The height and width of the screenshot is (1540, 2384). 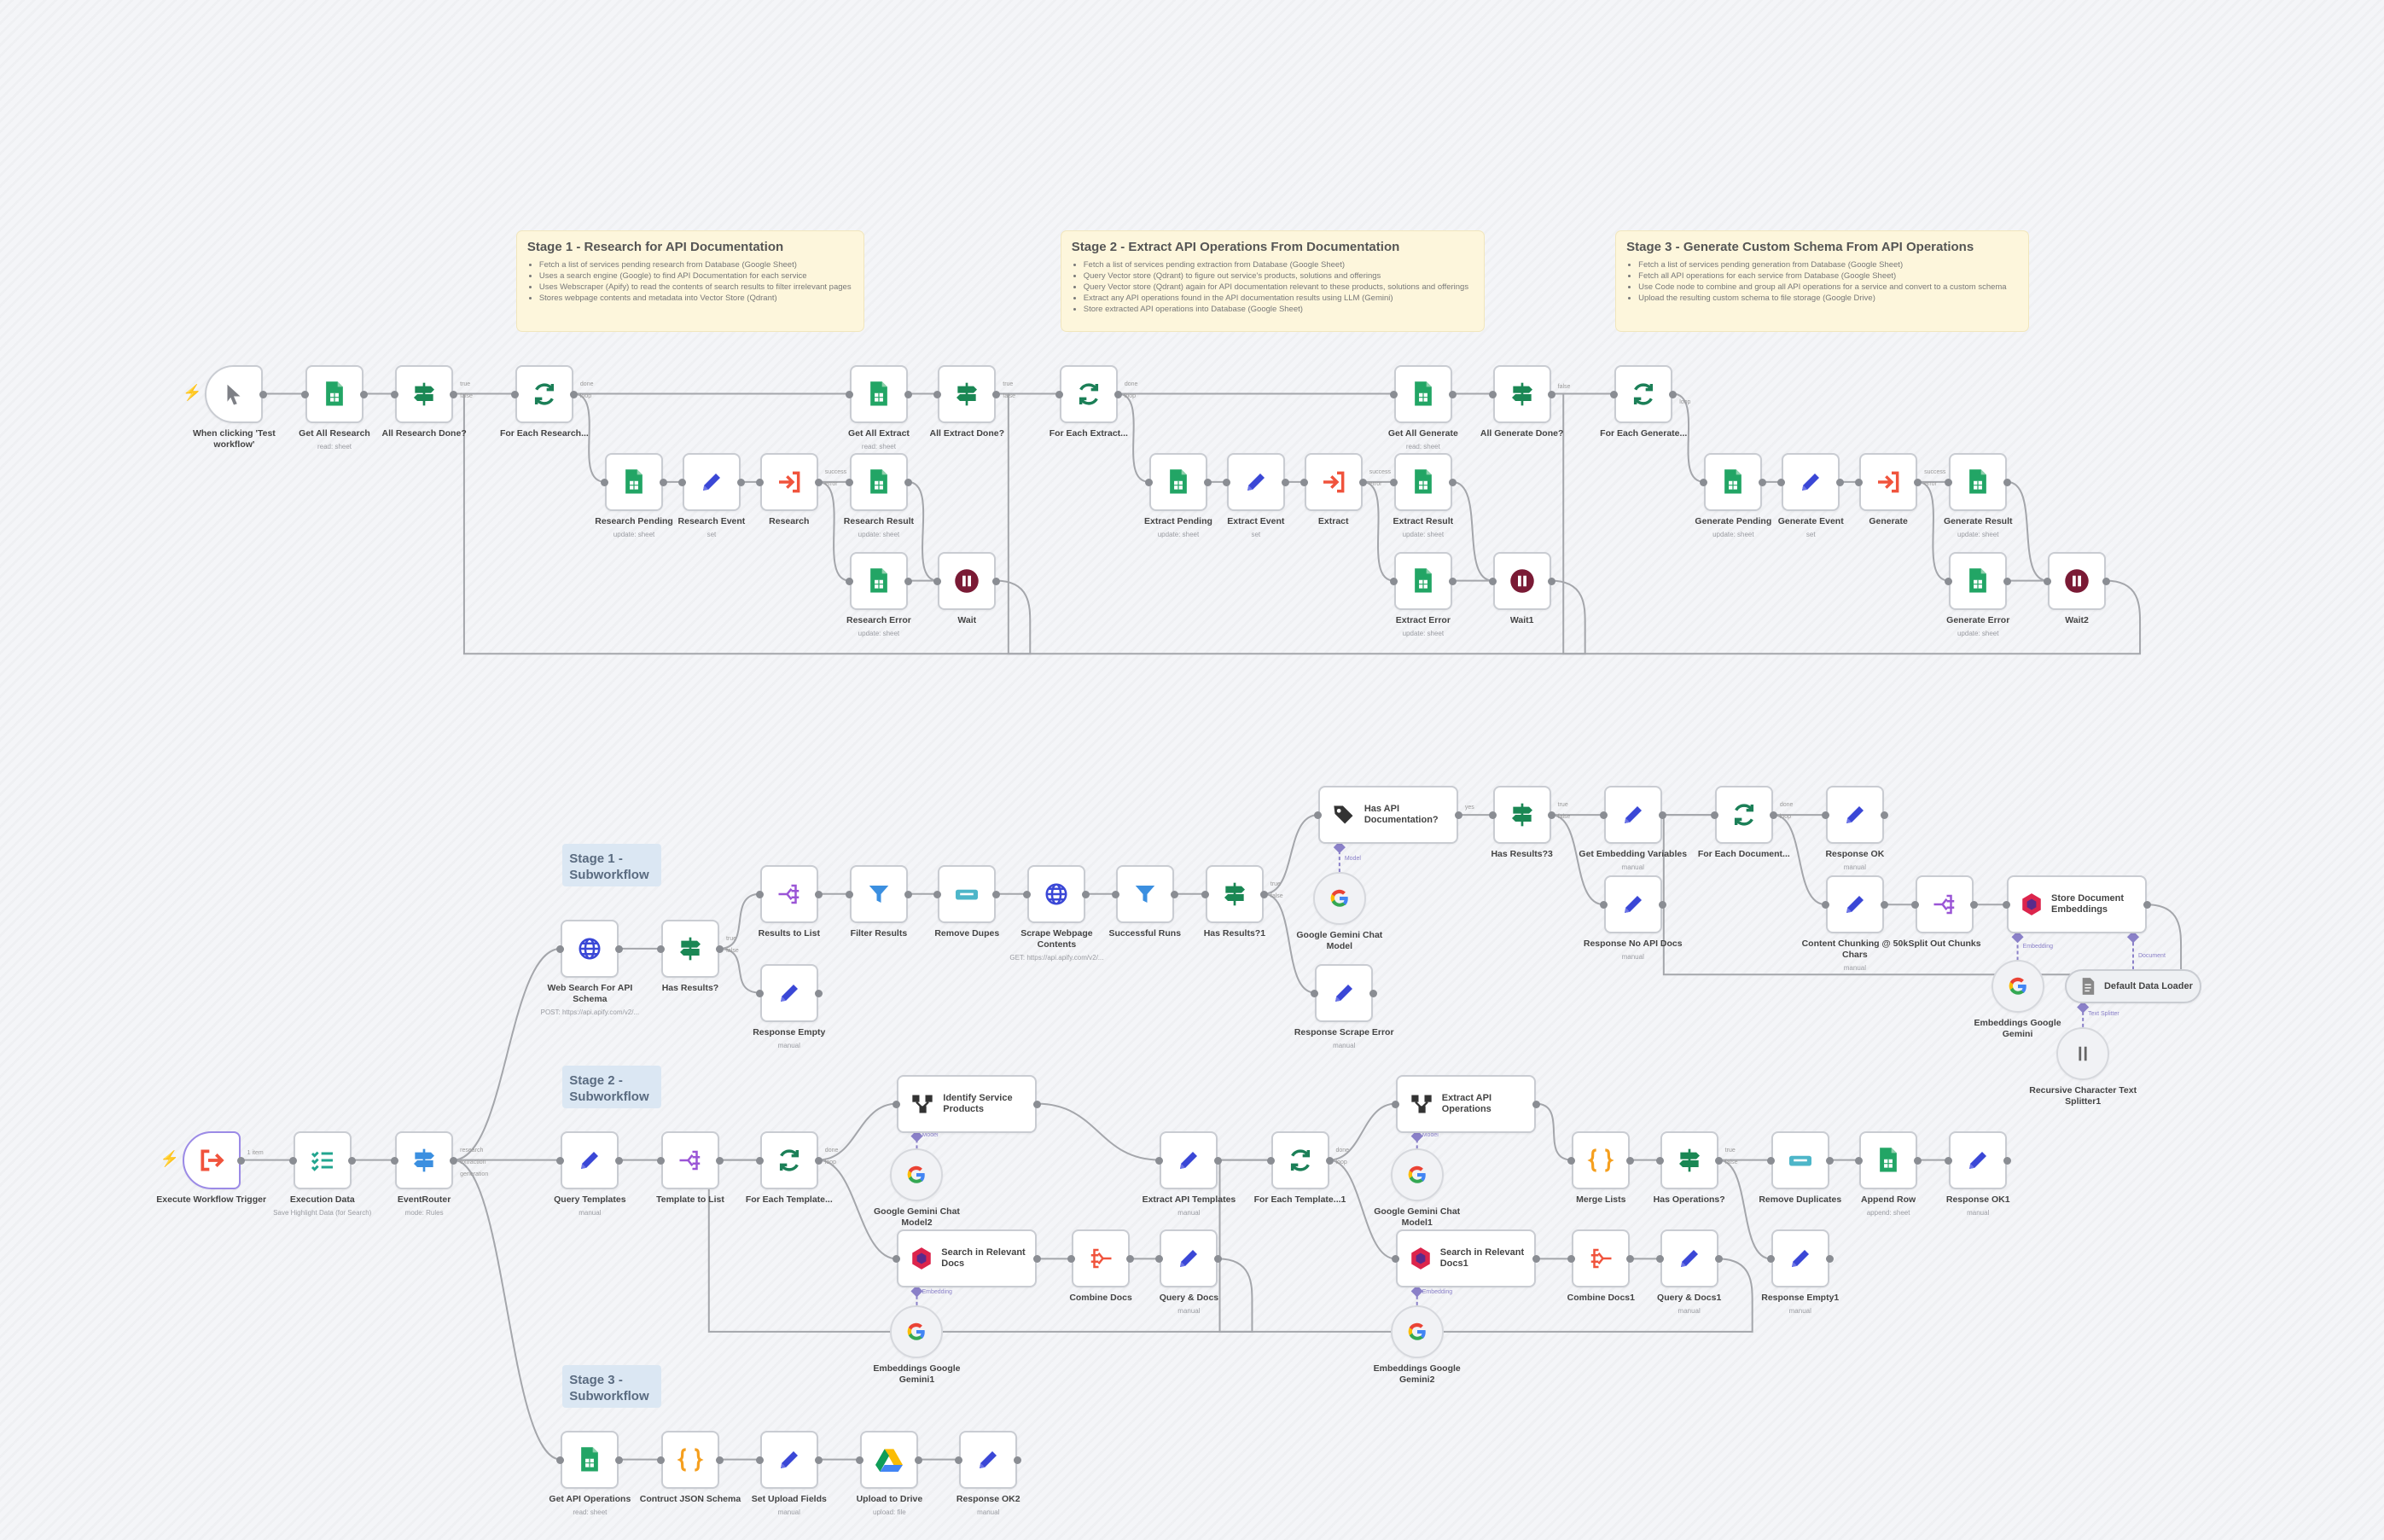 I want to click on node-t1, so click(x=235, y=393).